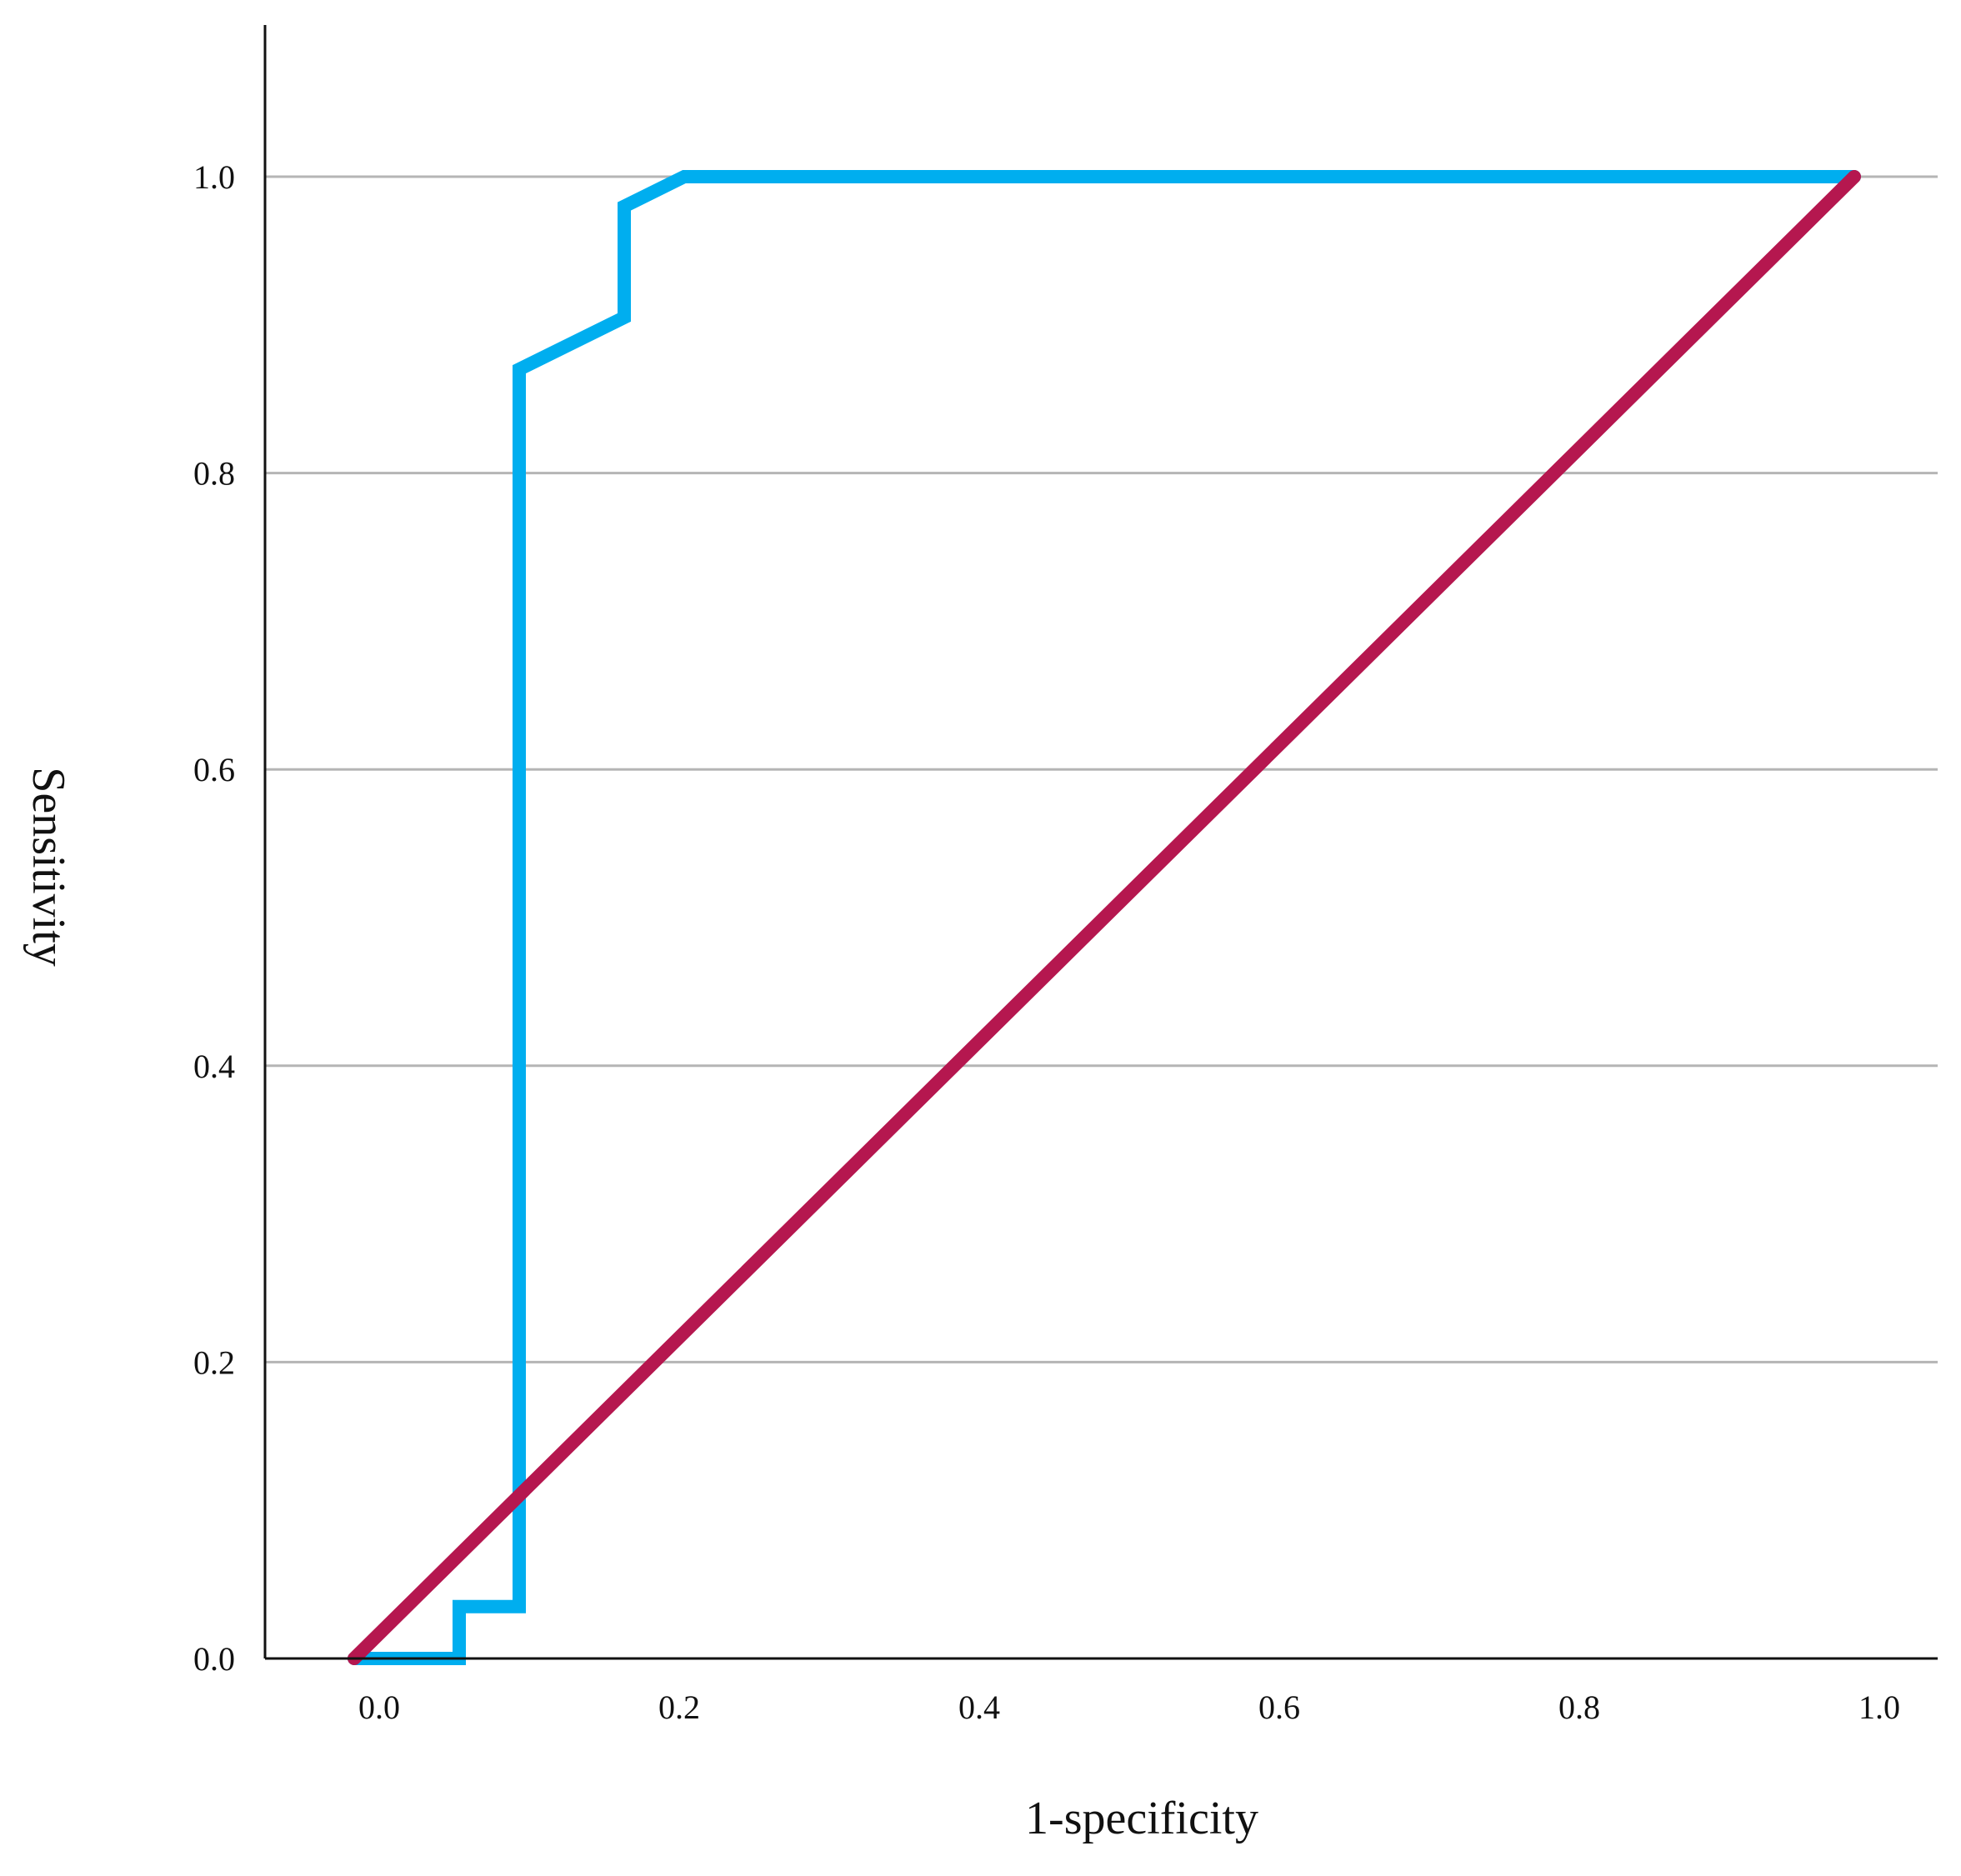 The height and width of the screenshot is (1876, 1961). I want to click on x-tick-label: 0.4, so click(979, 1707).